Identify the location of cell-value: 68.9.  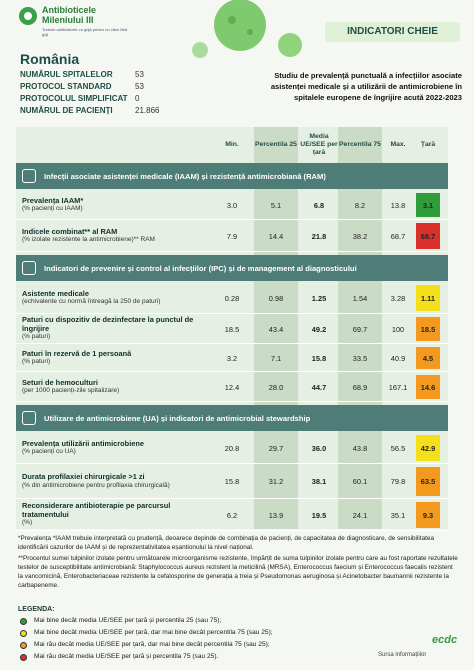
(360, 387).